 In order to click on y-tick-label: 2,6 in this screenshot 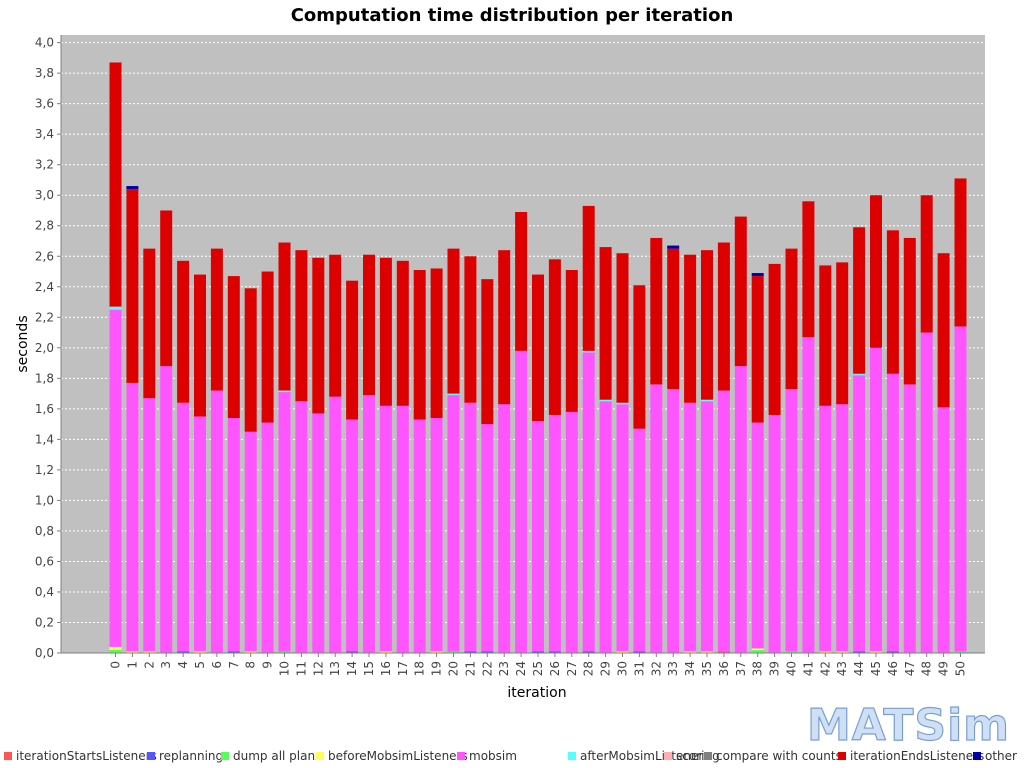, I will do `click(44, 256)`.